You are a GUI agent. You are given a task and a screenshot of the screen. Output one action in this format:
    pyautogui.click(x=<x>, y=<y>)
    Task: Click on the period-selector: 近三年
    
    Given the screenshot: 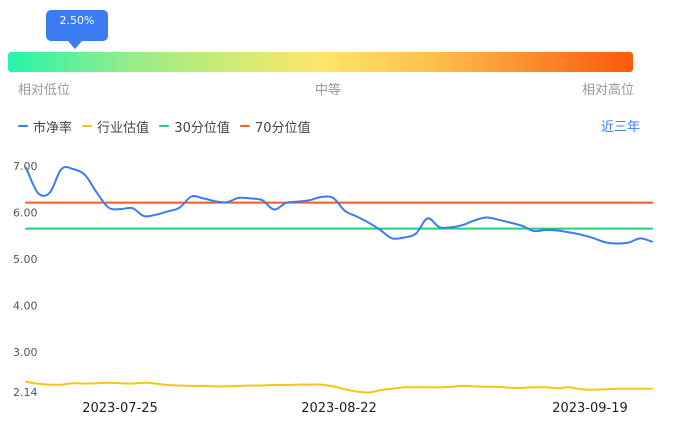 What is the action you would take?
    pyautogui.click(x=620, y=127)
    